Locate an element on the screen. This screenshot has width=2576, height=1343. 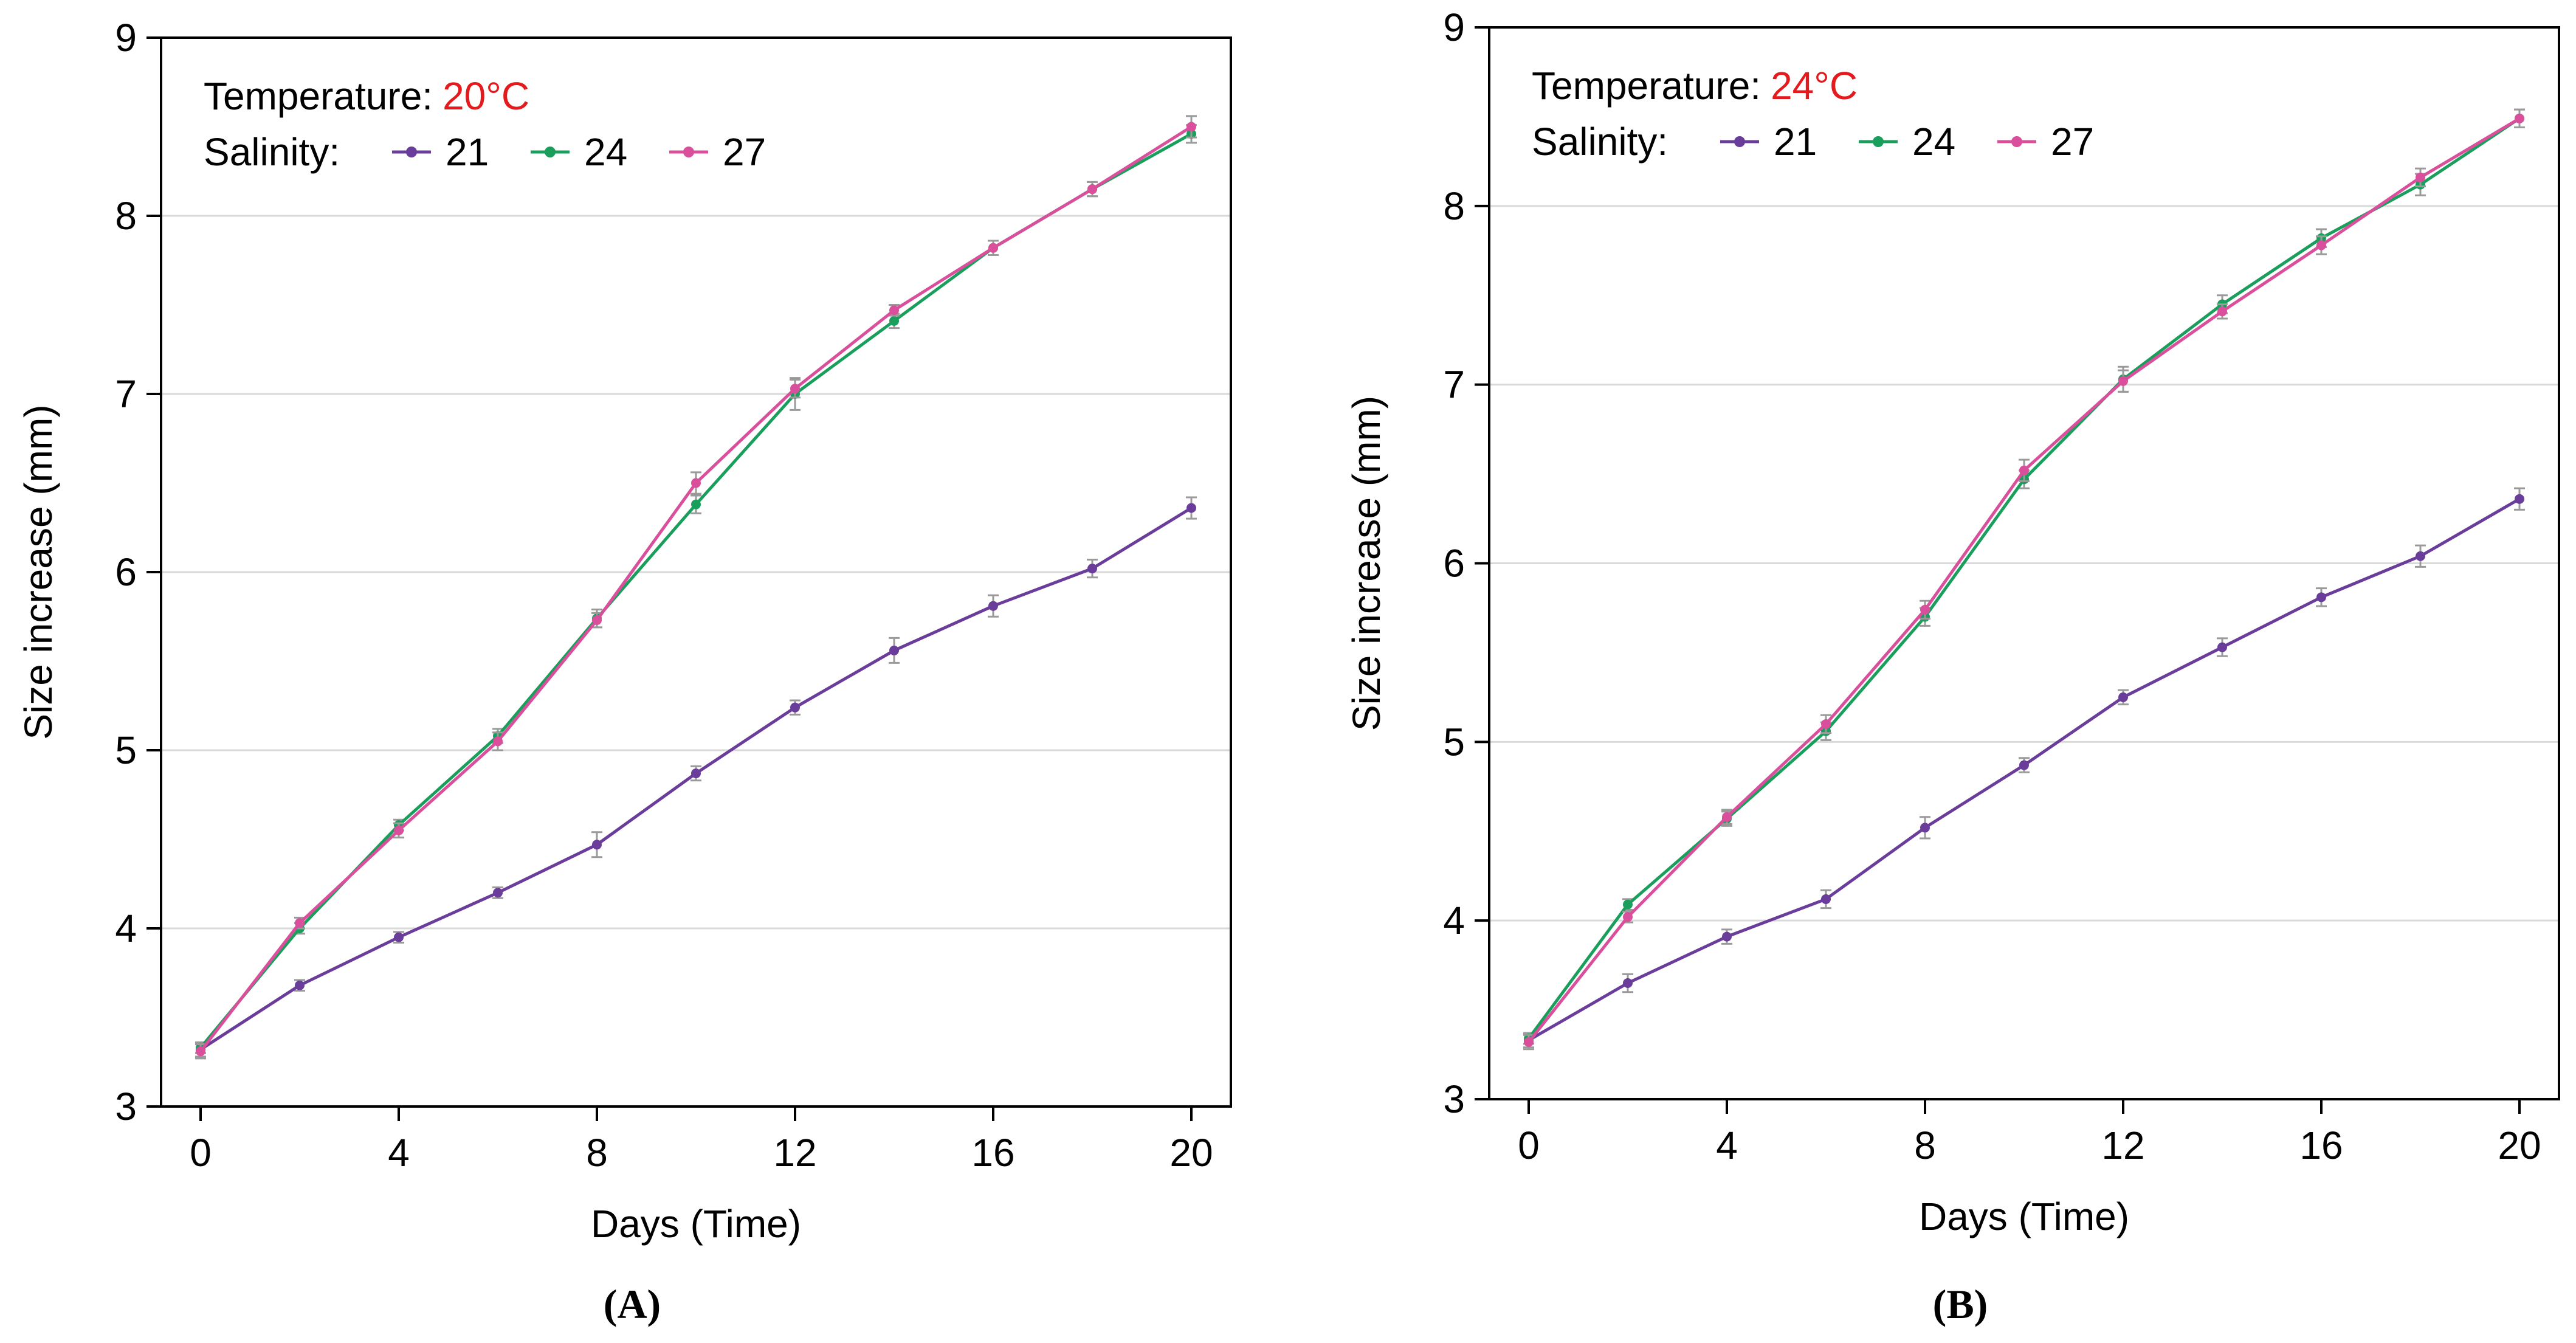
temperature-value: 24°C is located at coordinates (1814, 86).